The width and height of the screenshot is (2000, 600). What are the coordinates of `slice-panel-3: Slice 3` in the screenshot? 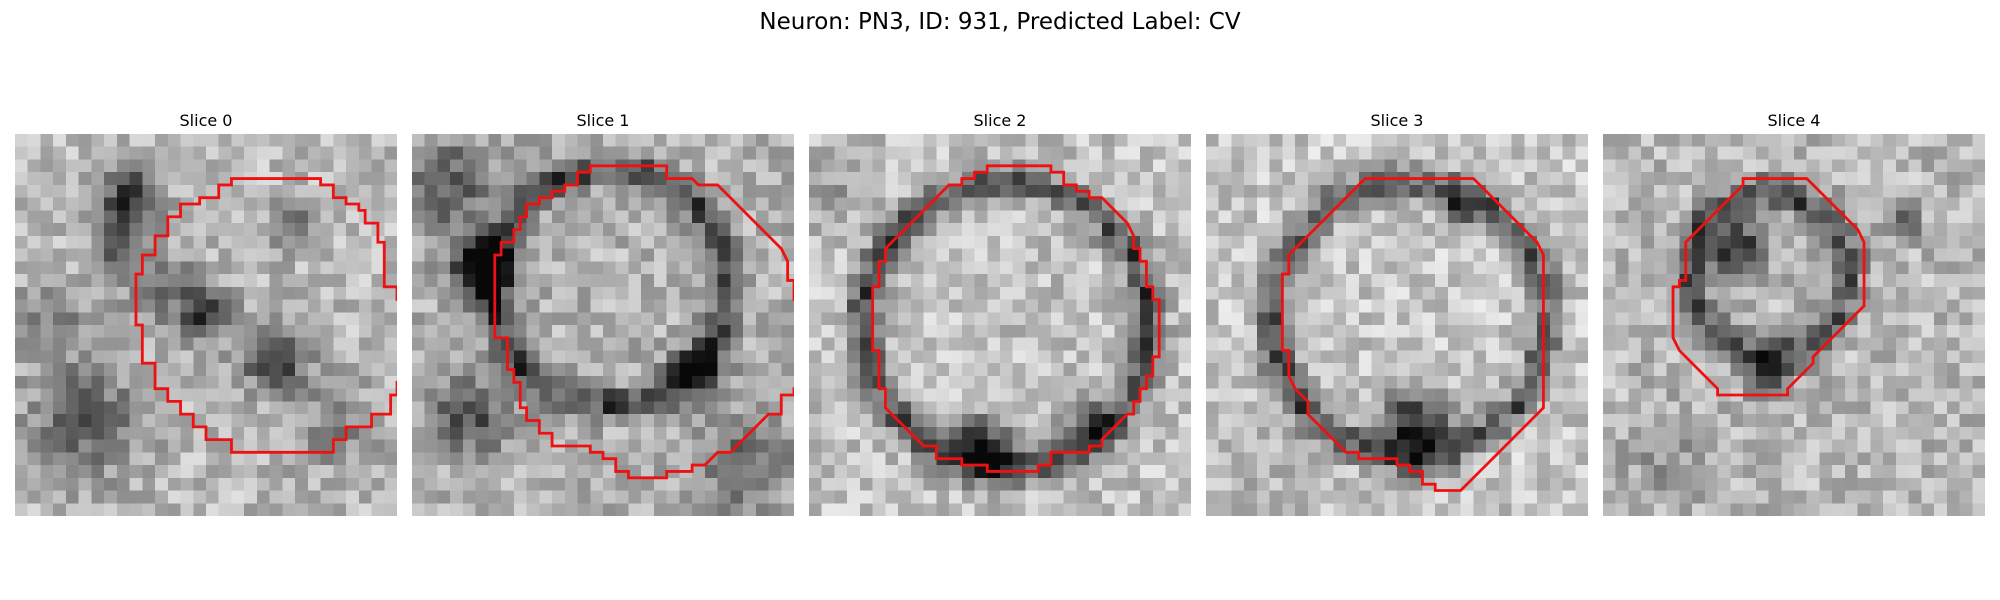 It's located at (1397, 312).